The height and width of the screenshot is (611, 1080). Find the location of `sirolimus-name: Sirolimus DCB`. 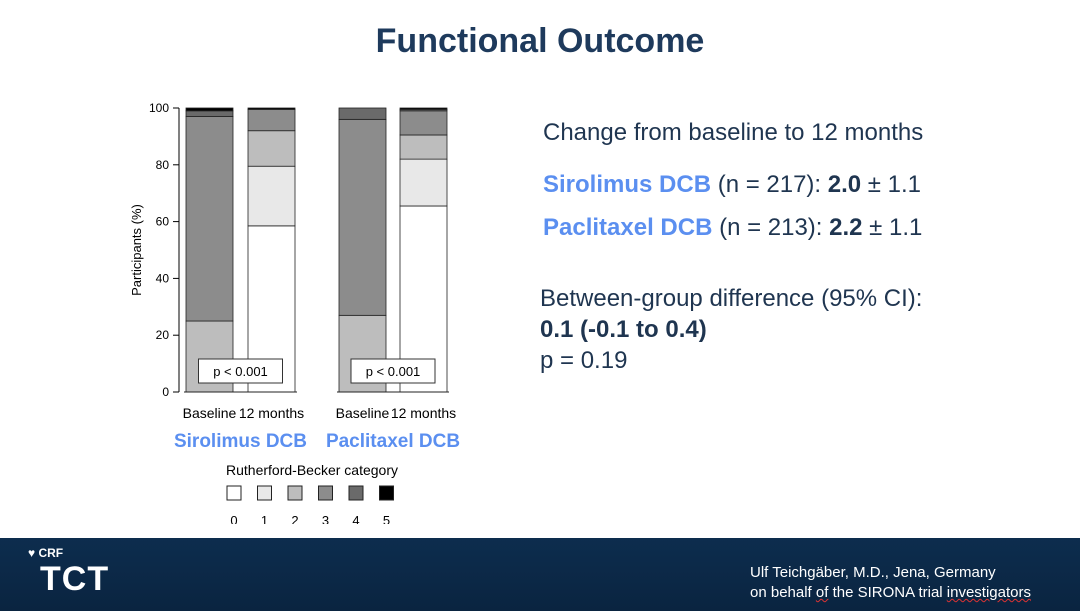

sirolimus-name: Sirolimus DCB is located at coordinates (627, 184).